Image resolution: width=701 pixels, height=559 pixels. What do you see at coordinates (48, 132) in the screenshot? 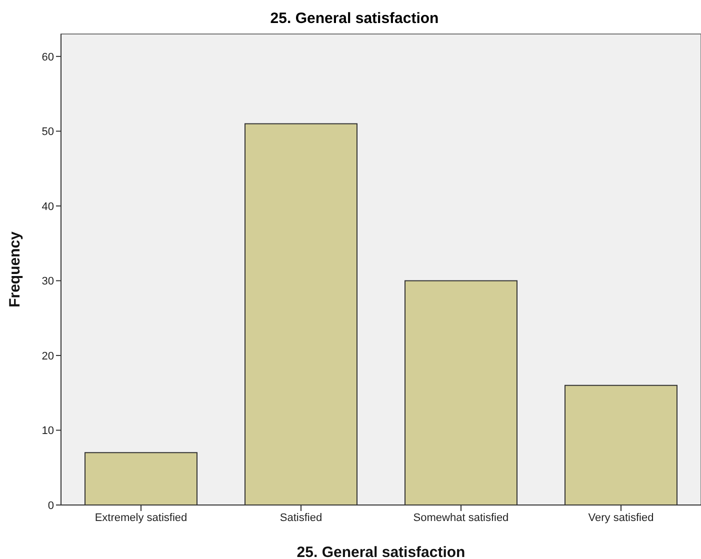
I see `y-tick-label: 50` at bounding box center [48, 132].